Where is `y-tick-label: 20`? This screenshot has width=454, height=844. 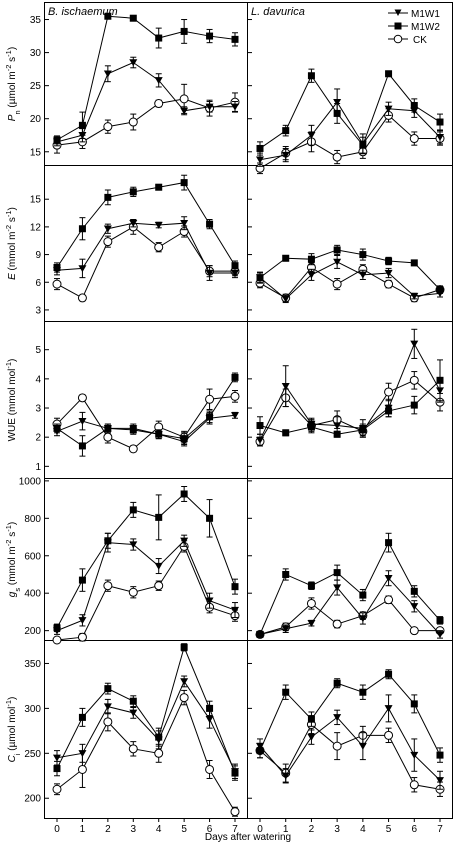 y-tick-label: 20 is located at coordinates (36, 119).